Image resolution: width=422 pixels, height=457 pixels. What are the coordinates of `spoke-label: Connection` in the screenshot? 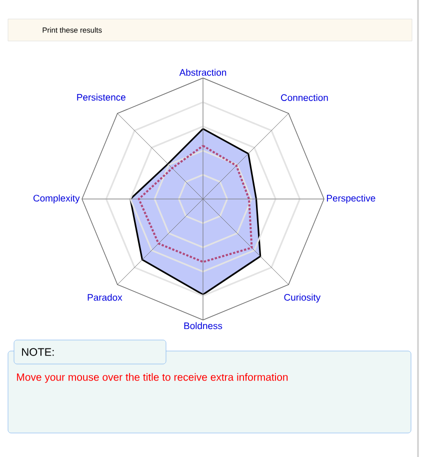 It's located at (304, 97).